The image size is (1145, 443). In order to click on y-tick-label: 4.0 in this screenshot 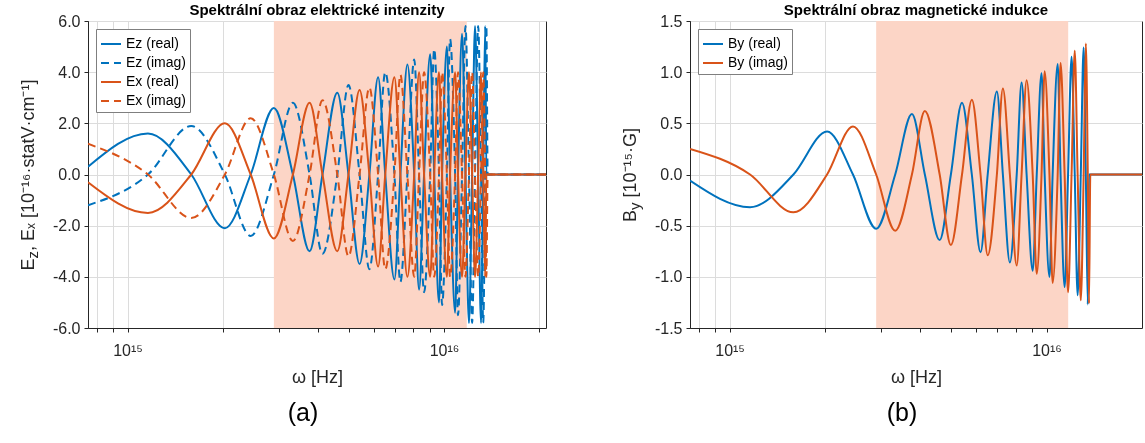, I will do `click(69, 72)`.